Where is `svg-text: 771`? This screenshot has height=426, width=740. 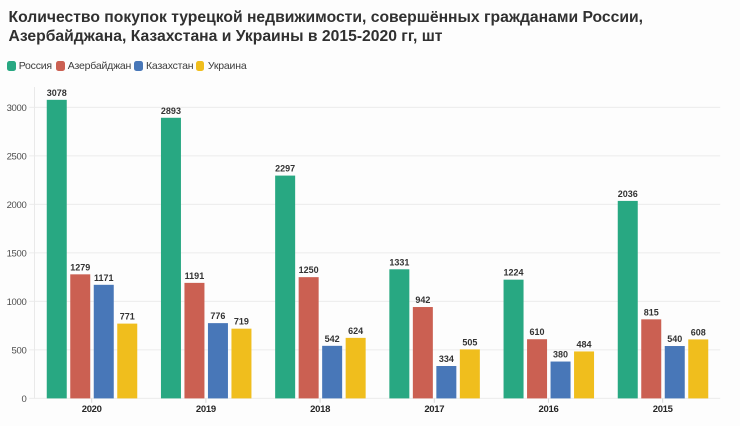
svg-text: 771 is located at coordinates (127, 317).